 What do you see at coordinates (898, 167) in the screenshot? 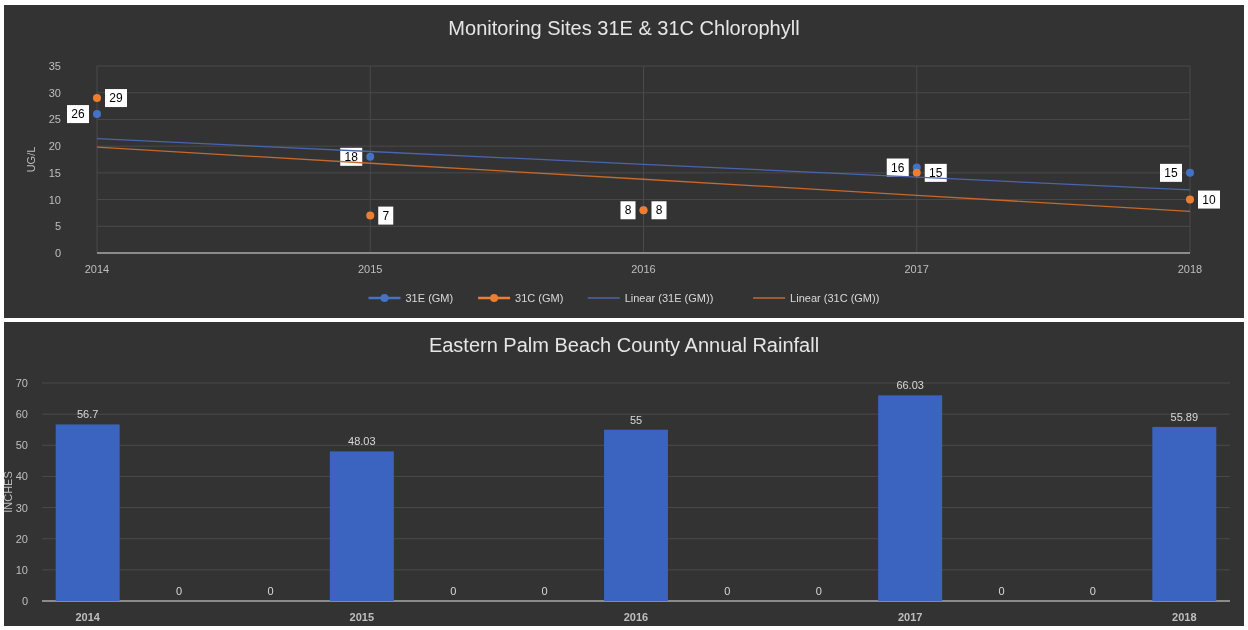
I see `data-label: 16` at bounding box center [898, 167].